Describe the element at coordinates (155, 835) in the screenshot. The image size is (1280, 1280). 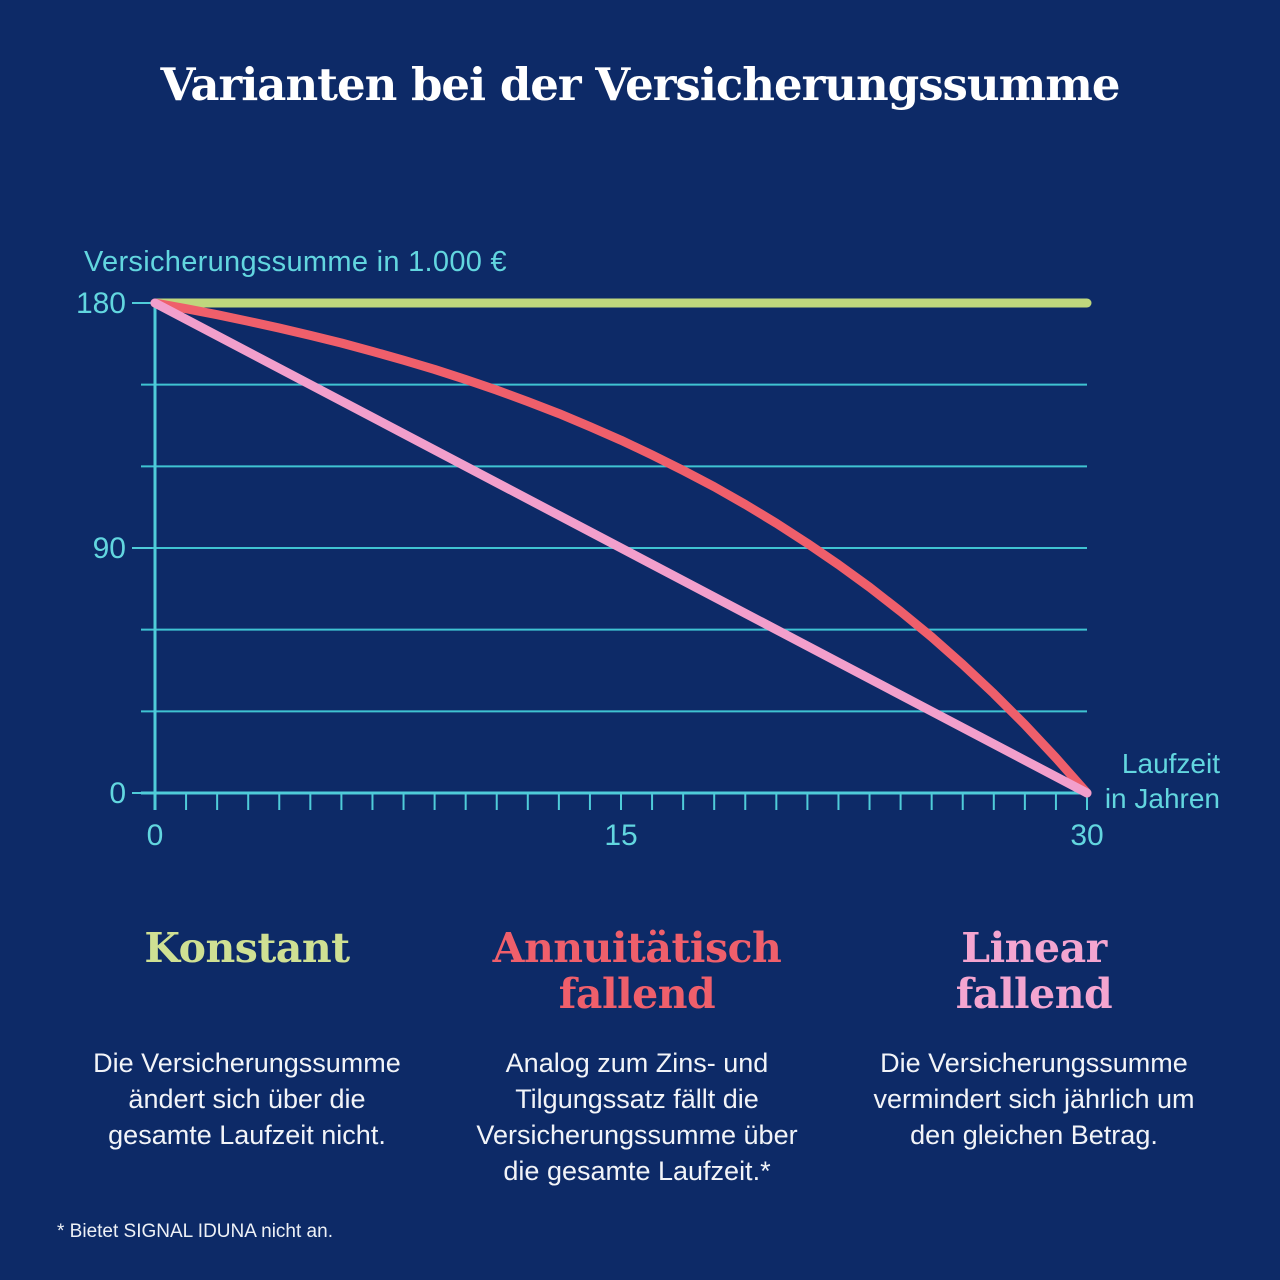
I see `x-tick-label: 0` at that location.